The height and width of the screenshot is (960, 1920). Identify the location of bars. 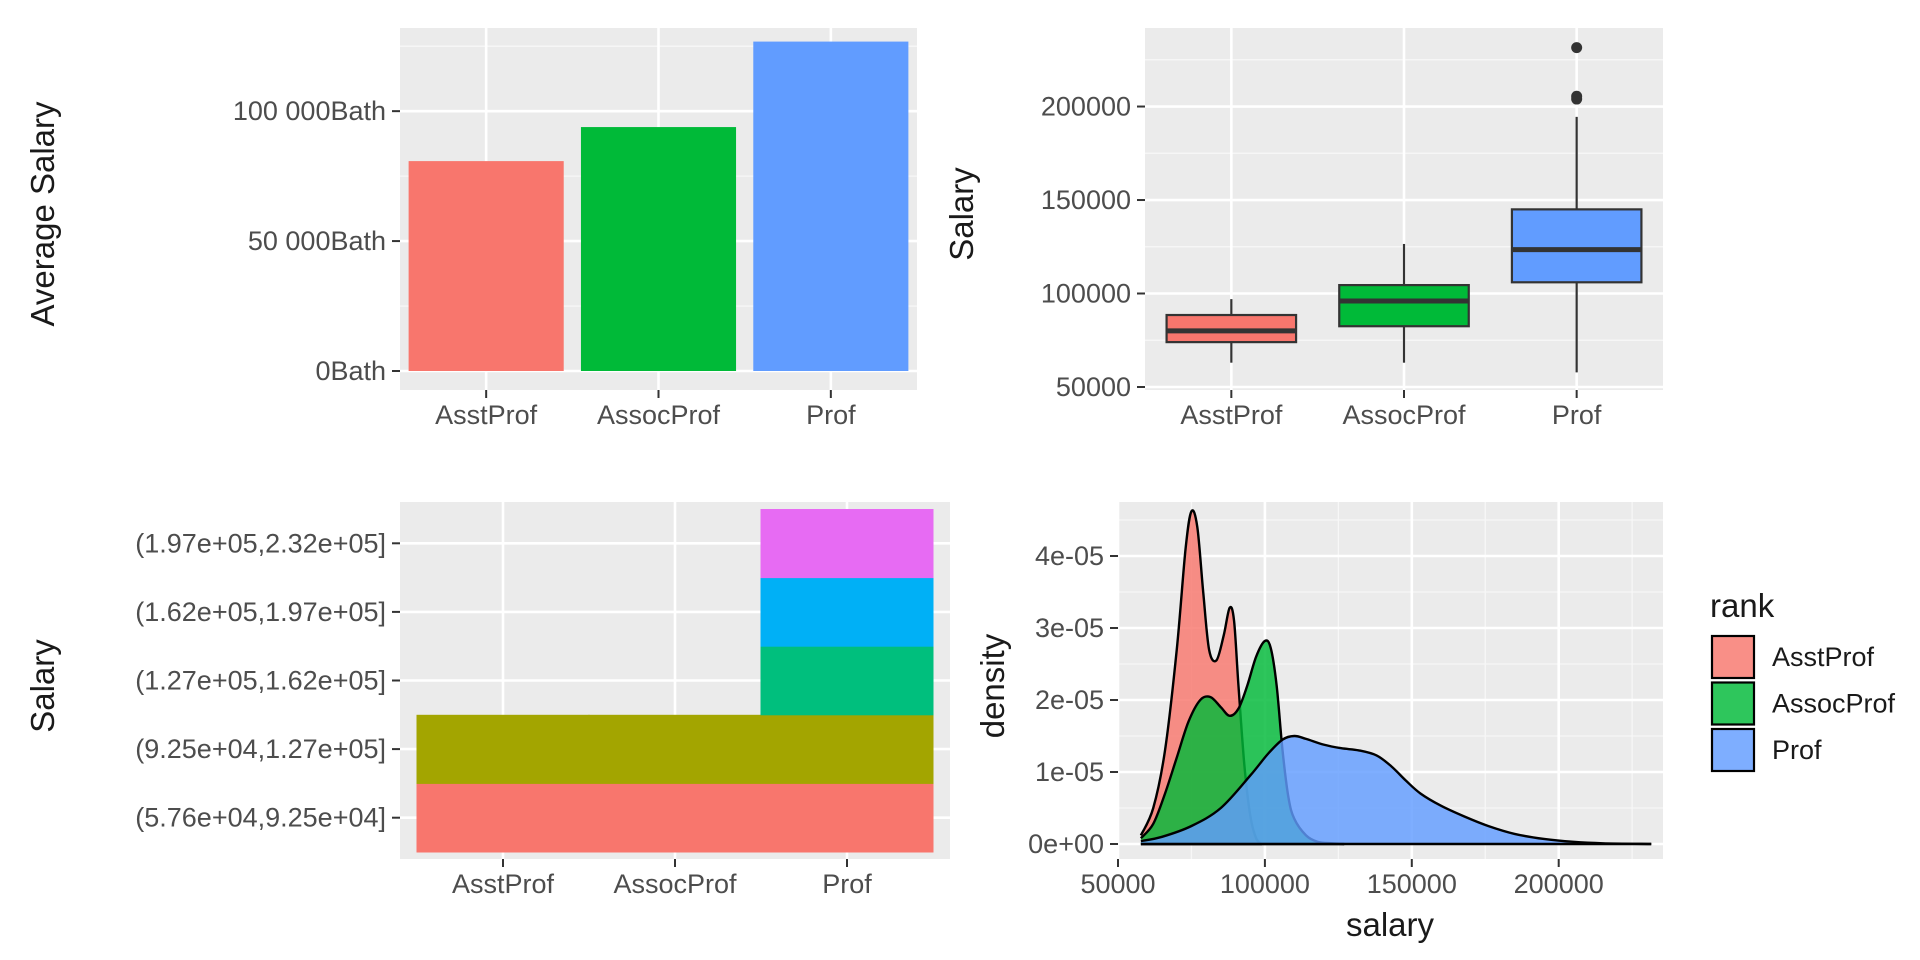
(658, 206).